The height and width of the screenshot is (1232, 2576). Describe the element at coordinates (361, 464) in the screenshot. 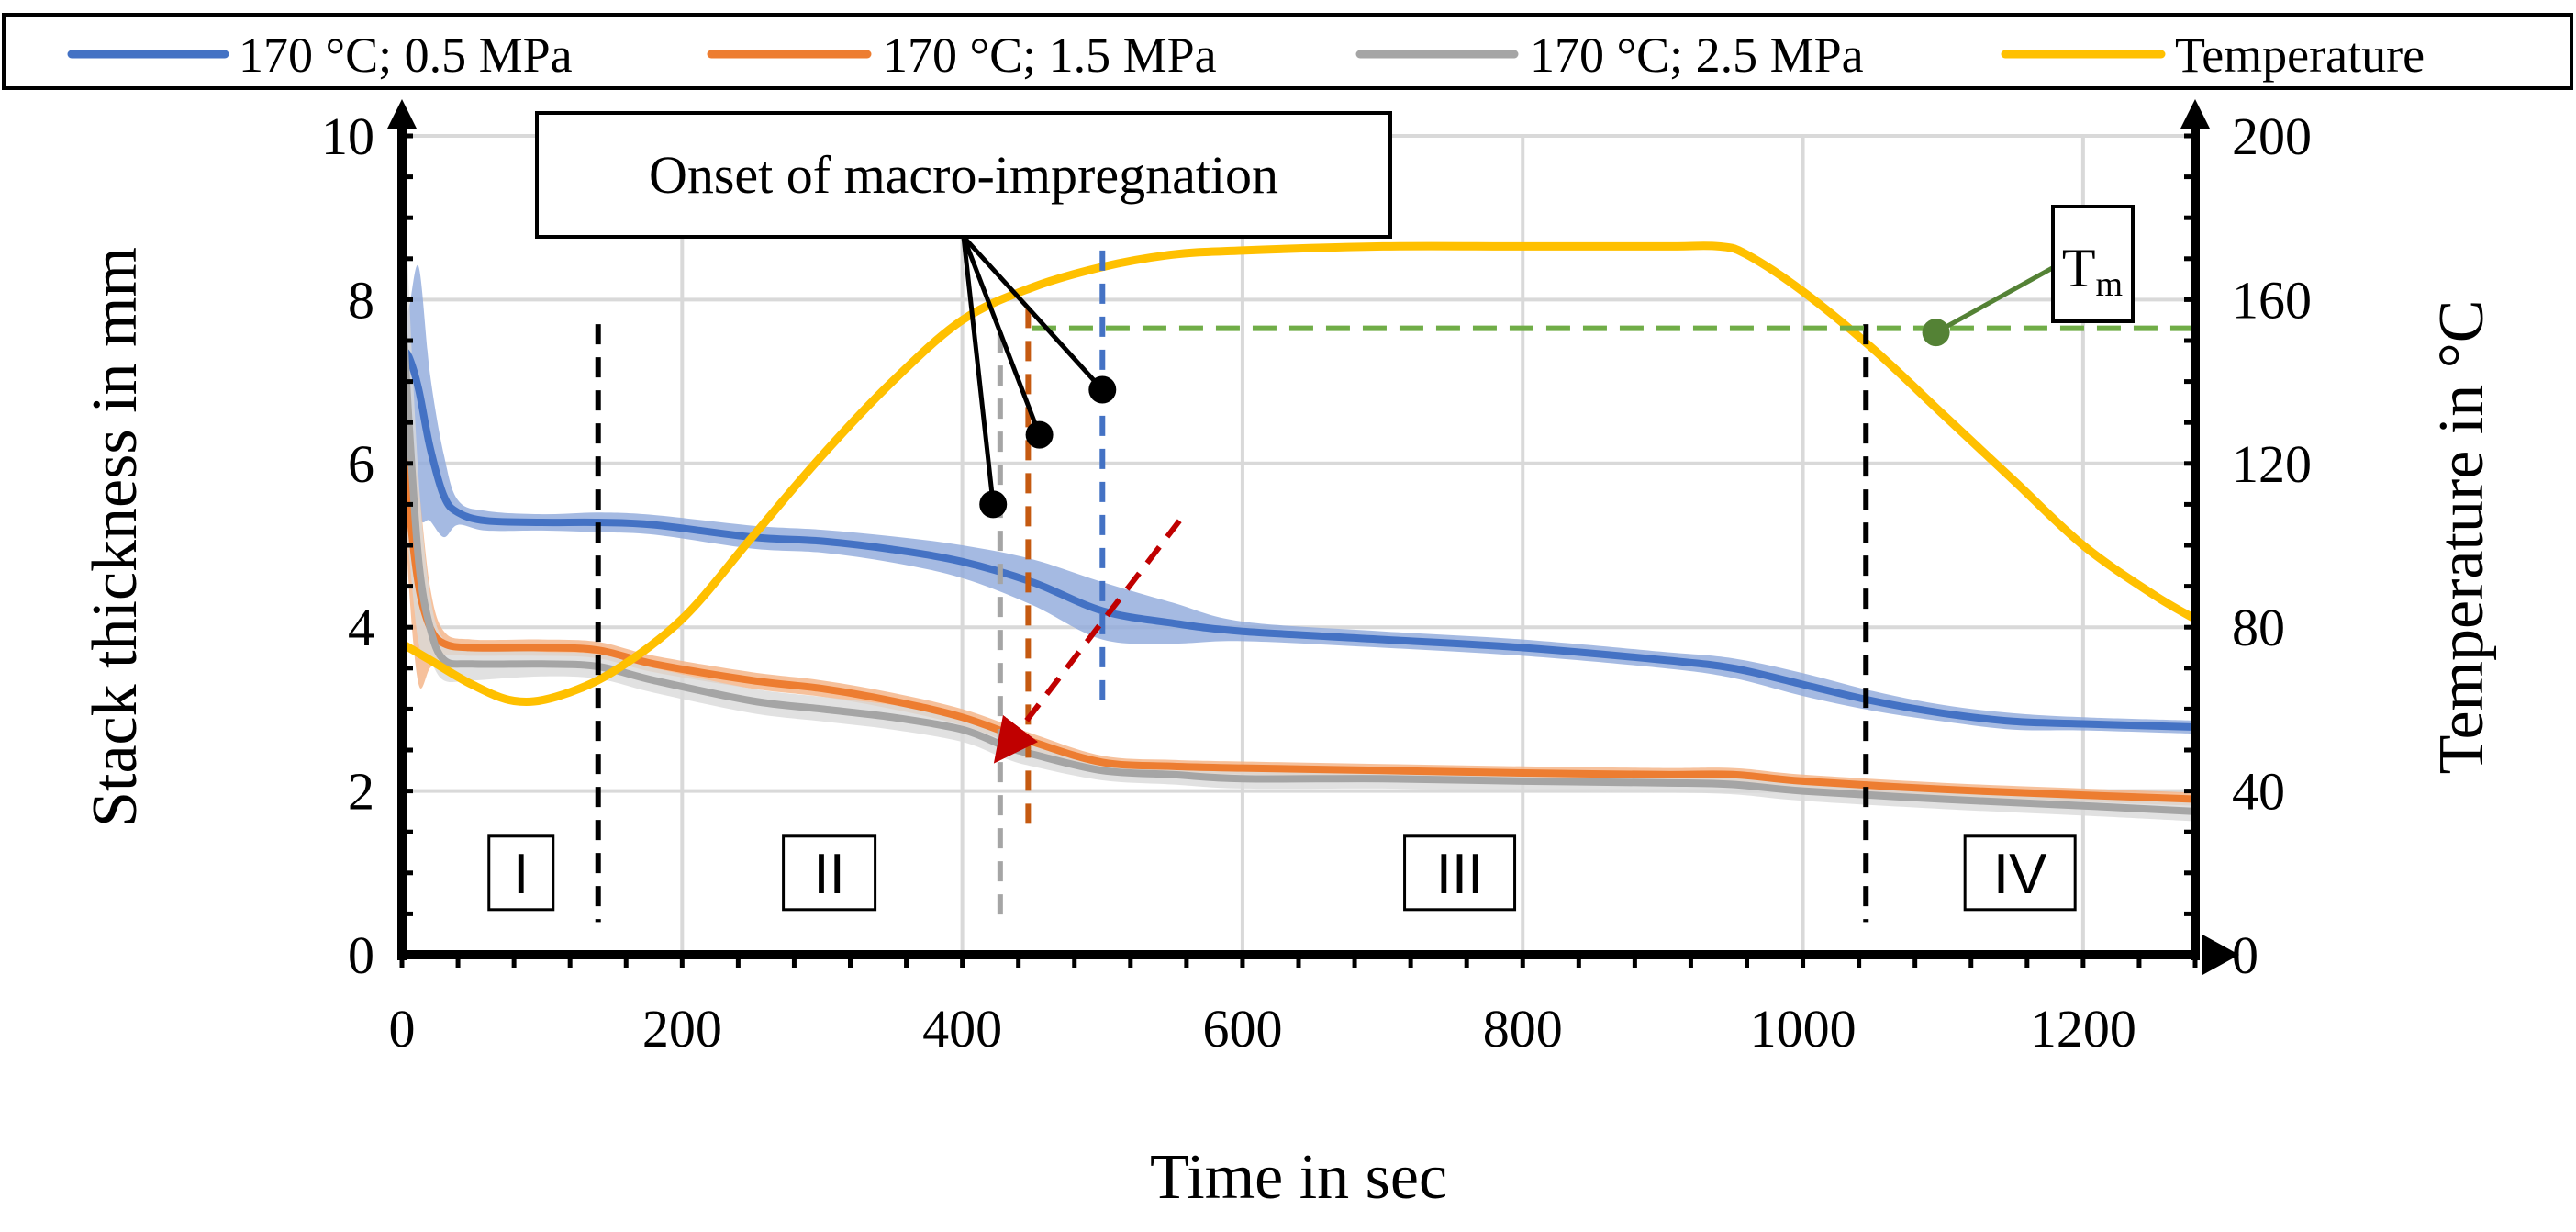

I see `y-tick-label-6: 6` at that location.